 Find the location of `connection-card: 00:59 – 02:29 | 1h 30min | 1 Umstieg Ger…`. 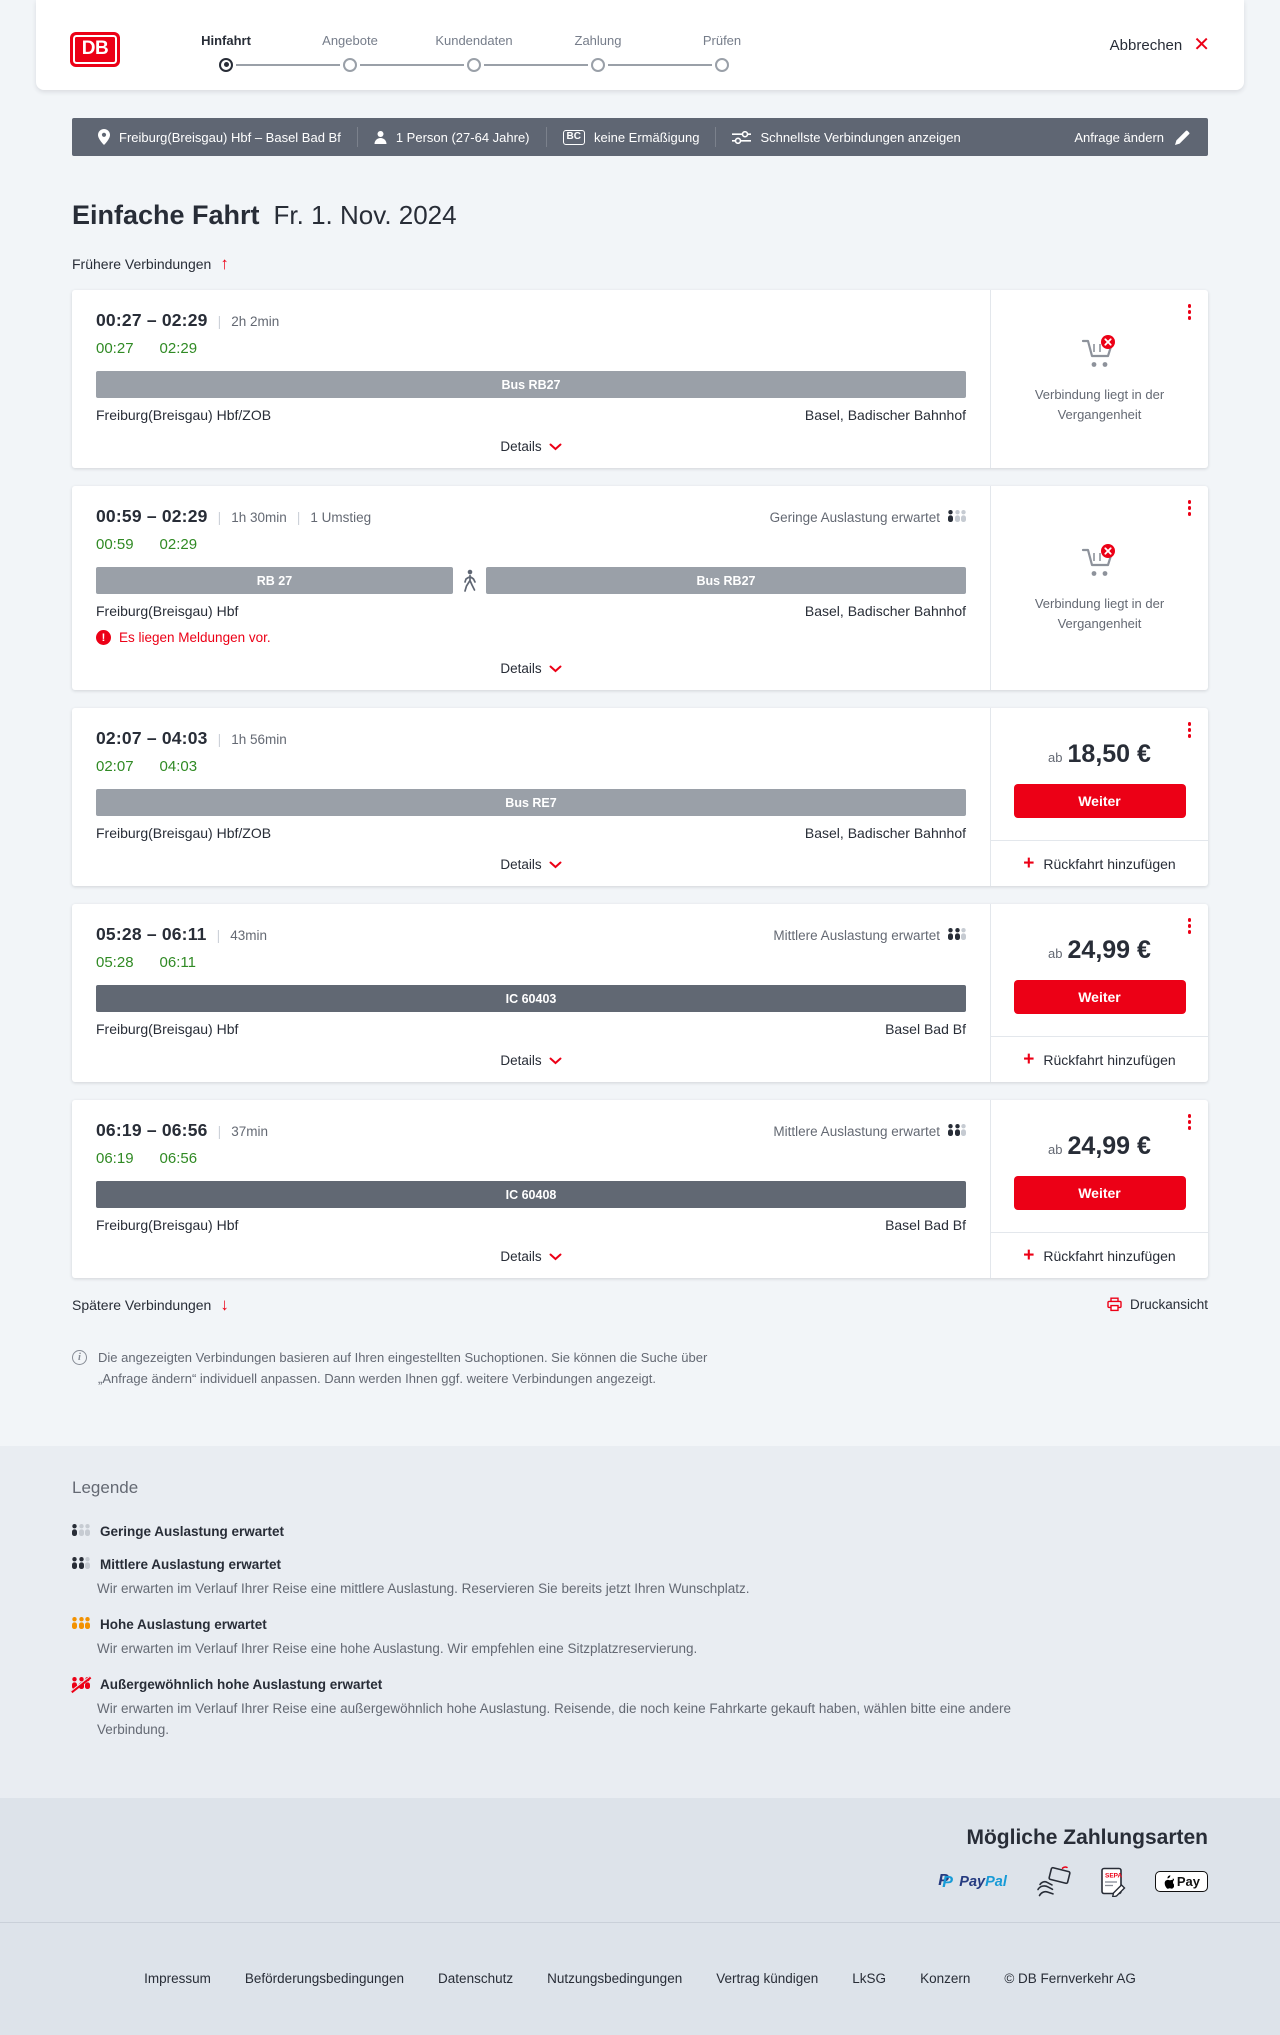

connection-card: 00:59 – 02:29 | 1h 30min | 1 Umstieg Ger… is located at coordinates (640, 588).